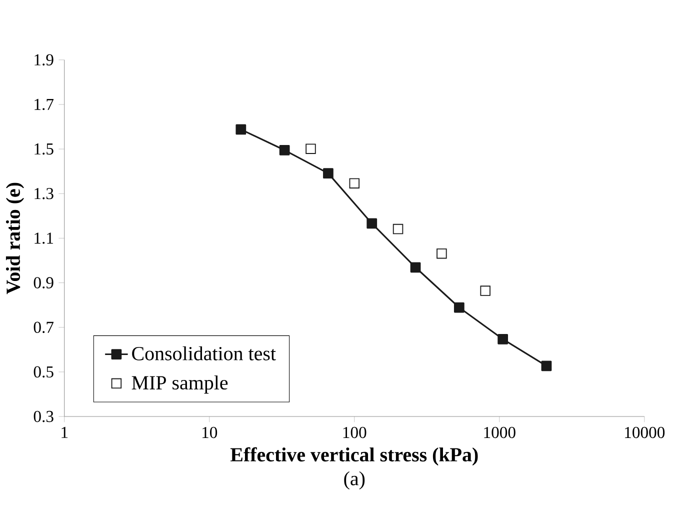  What do you see at coordinates (354, 456) in the screenshot?
I see `x-axis-title: Effective vertical stress (kPa)` at bounding box center [354, 456].